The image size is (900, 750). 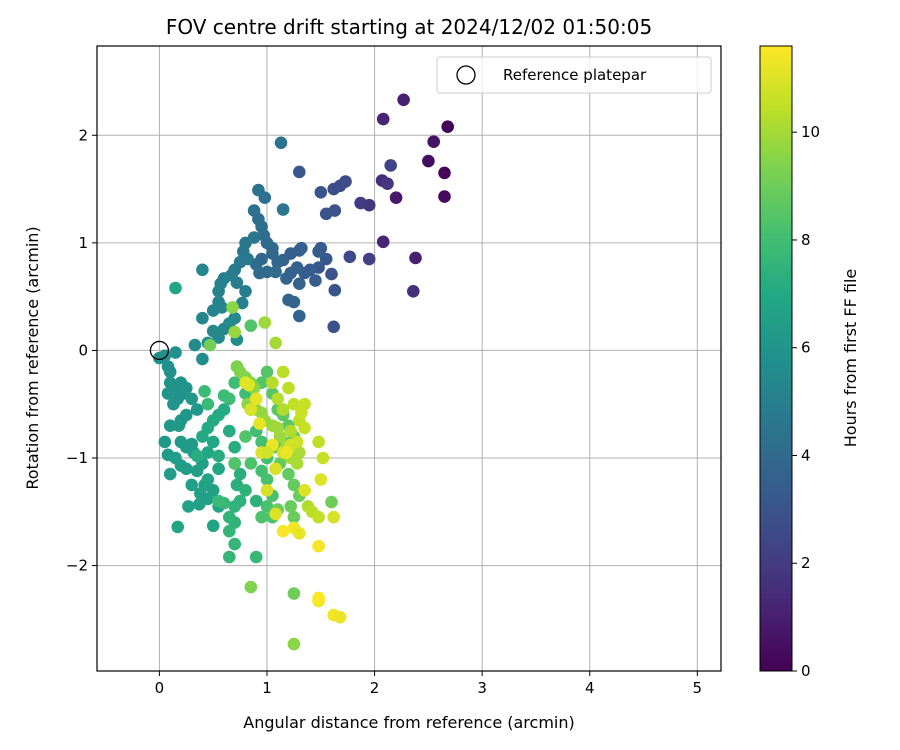 I want to click on colorbar-tick-label: 10, so click(x=810, y=132).